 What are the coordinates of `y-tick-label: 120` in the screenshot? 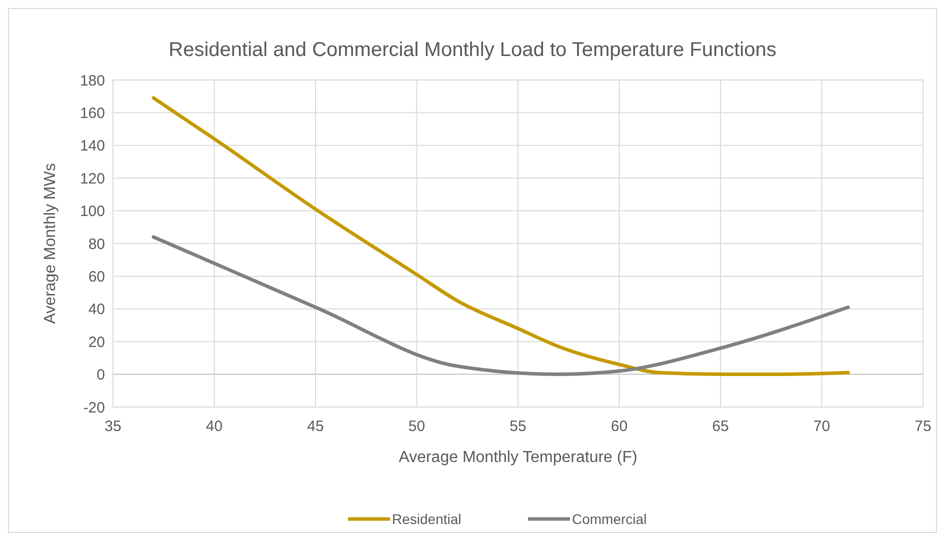 It's located at (92, 179).